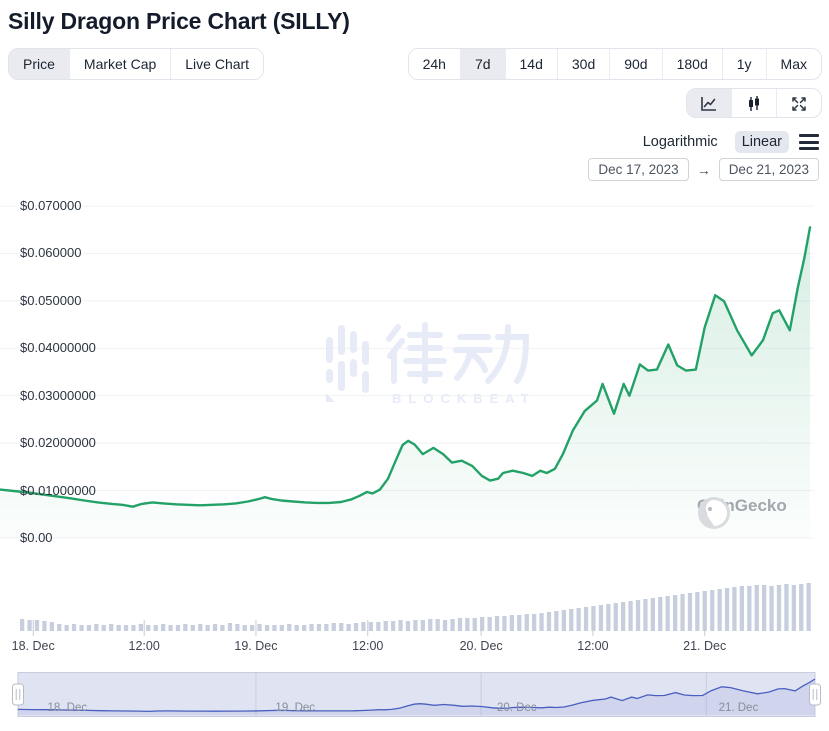  I want to click on range-90d: 90d, so click(635, 64).